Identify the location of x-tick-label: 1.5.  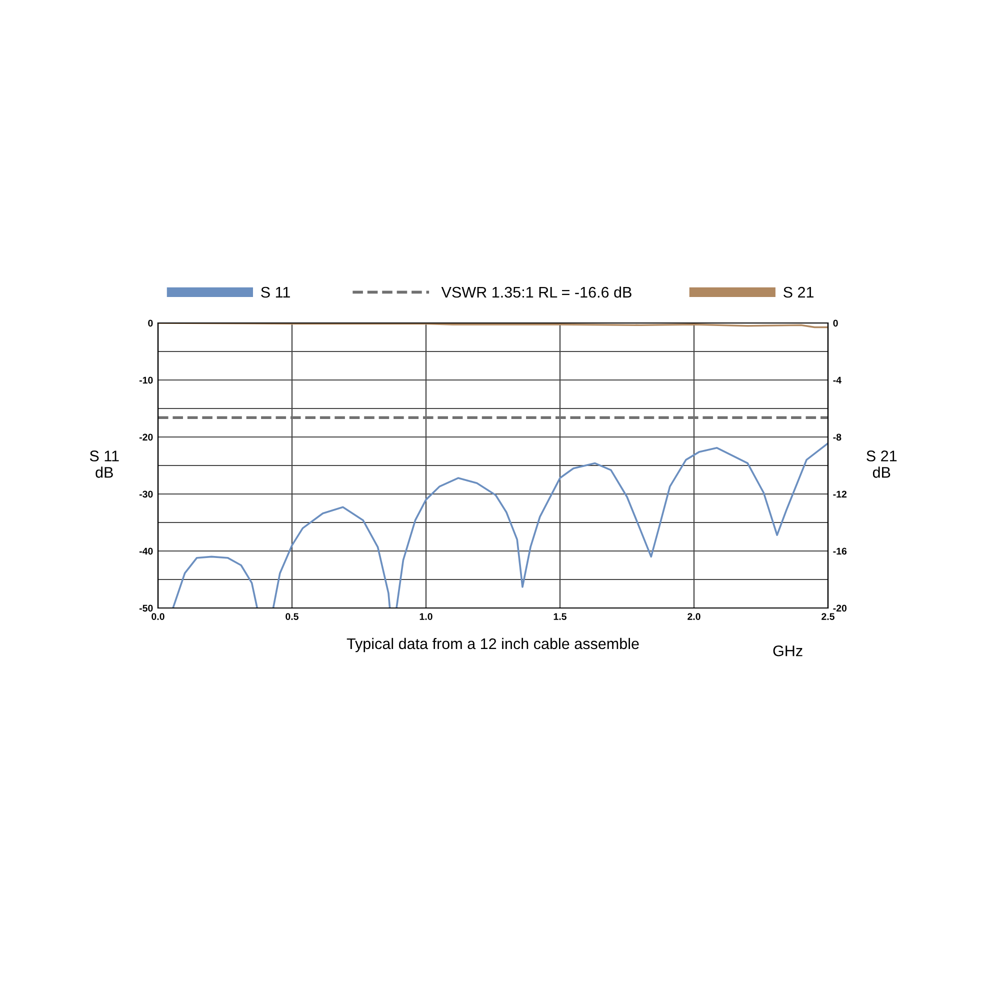
(560, 616).